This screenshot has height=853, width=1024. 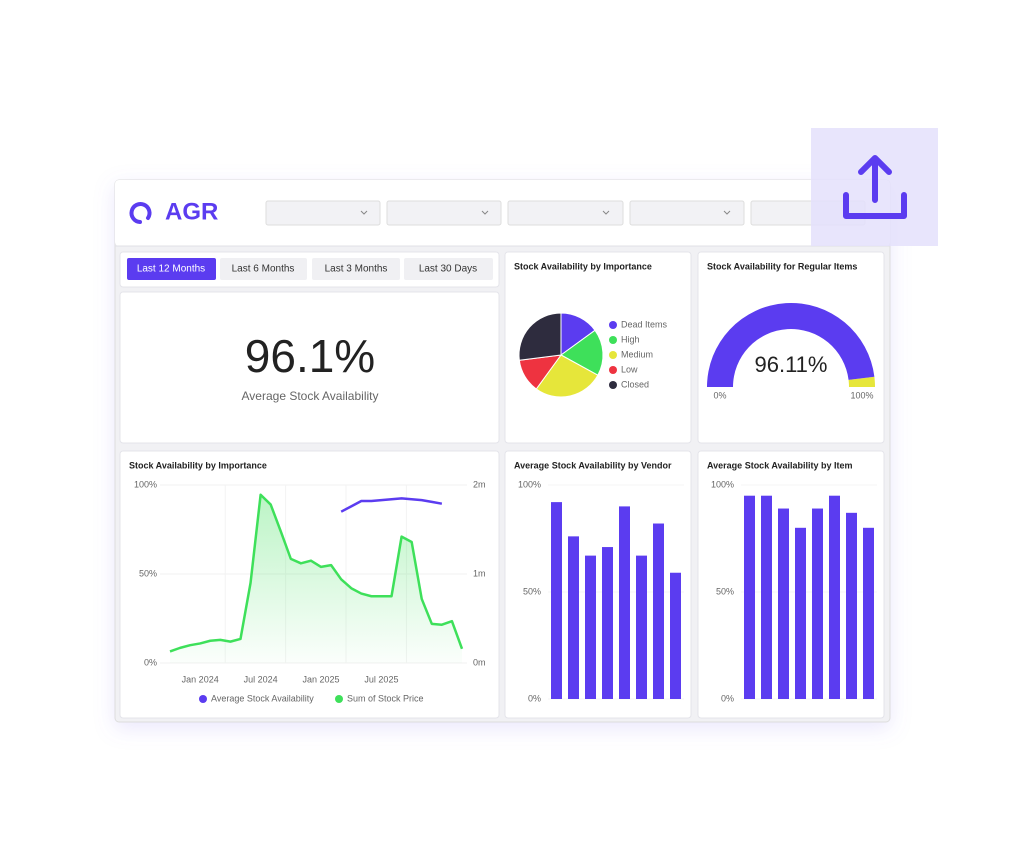 I want to click on upload-arrow, so click(x=875, y=179).